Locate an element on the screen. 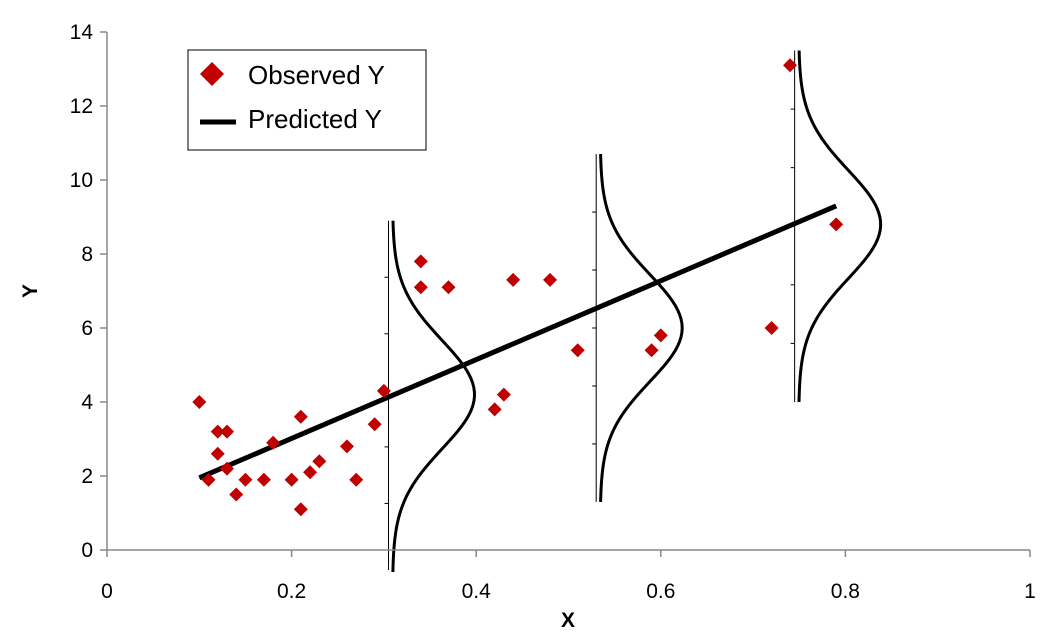  y-tick-label: 0 is located at coordinates (87, 550).